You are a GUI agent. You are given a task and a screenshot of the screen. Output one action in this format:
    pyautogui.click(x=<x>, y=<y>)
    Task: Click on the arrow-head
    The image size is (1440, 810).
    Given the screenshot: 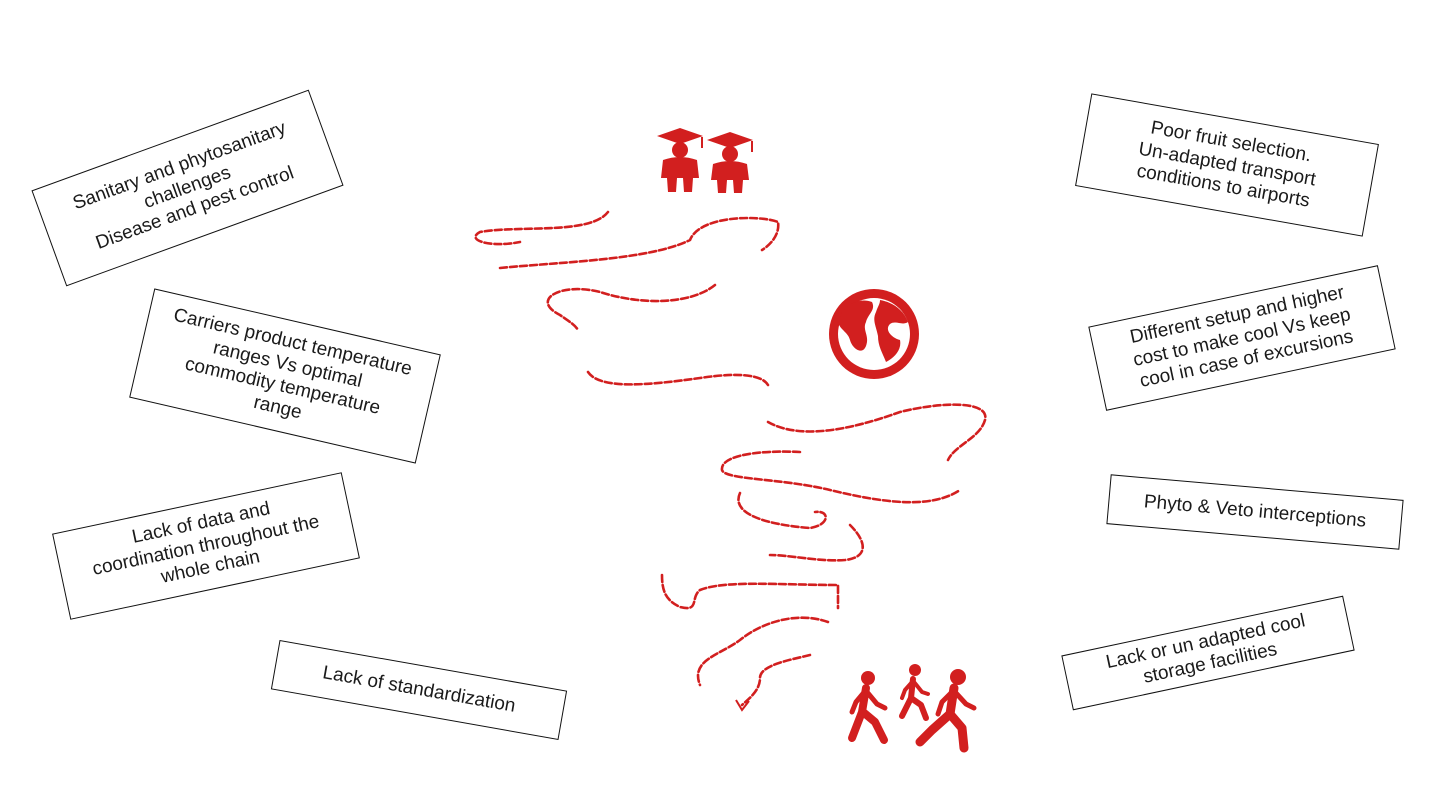 What is the action you would take?
    pyautogui.click(x=742, y=705)
    